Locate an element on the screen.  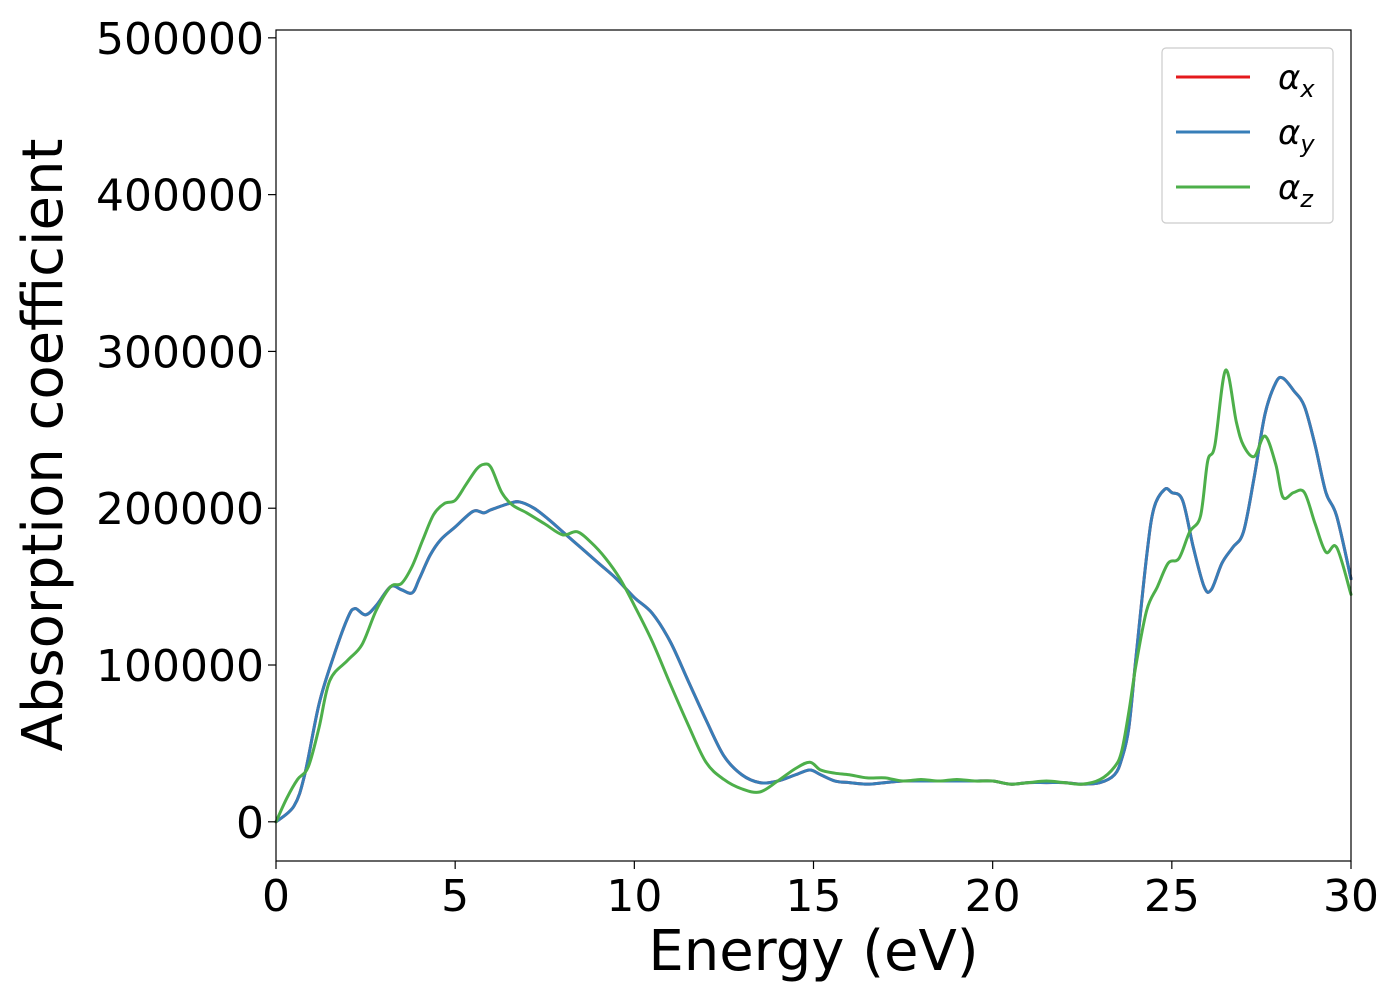
x-tick-label: 5 is located at coordinates (455, 896).